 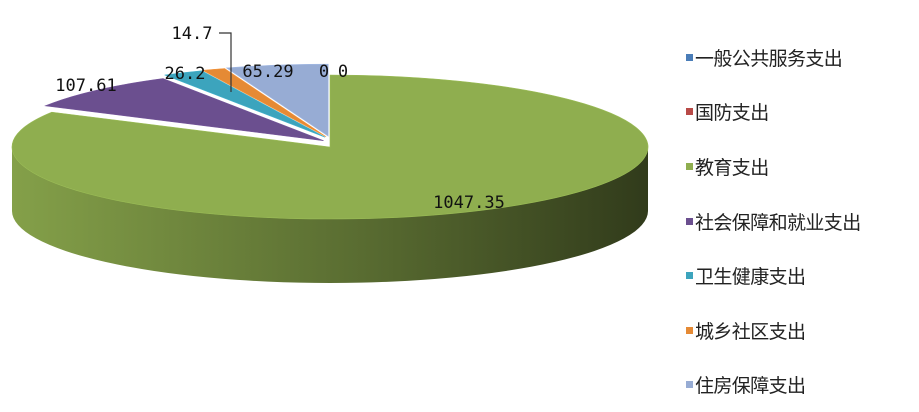 What do you see at coordinates (750, 277) in the screenshot?
I see `legend-label: 卫生健康支出` at bounding box center [750, 277].